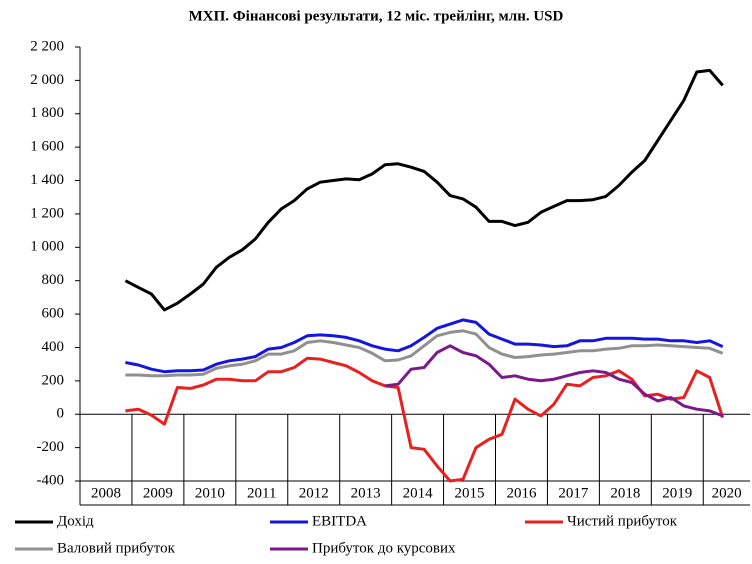  I want to click on x-tick-label: 2011, so click(261, 493).